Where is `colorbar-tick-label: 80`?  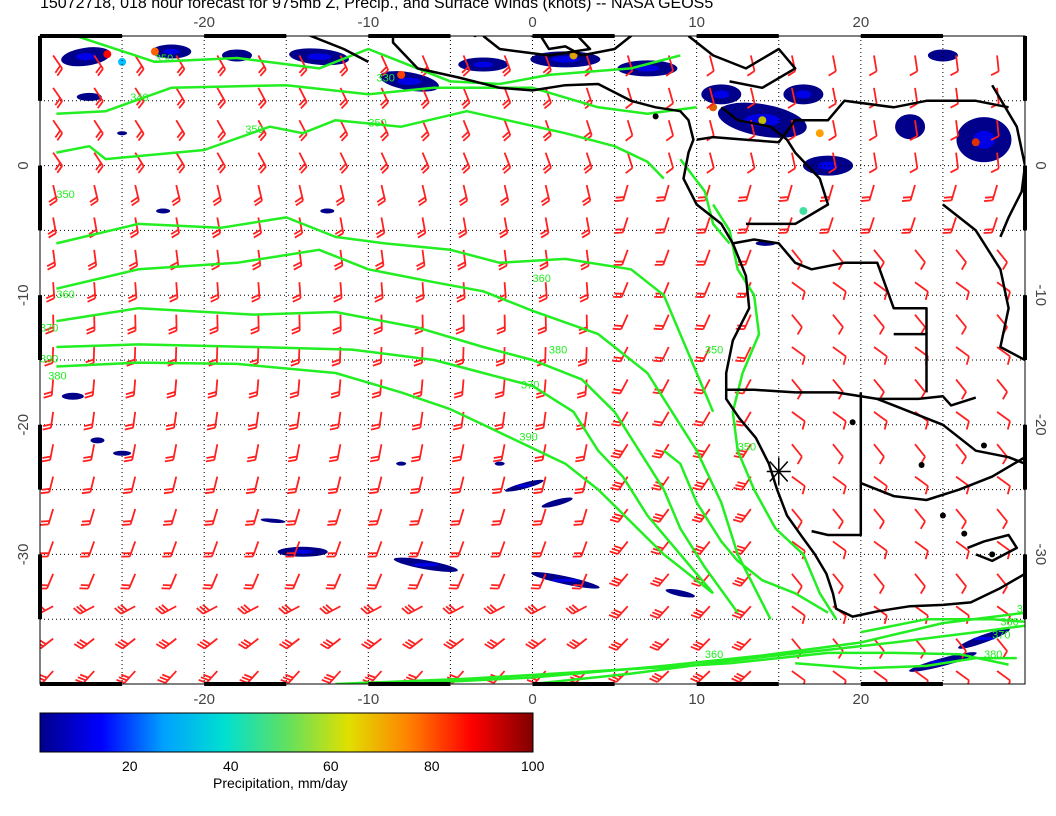
colorbar-tick-label: 80 is located at coordinates (432, 766).